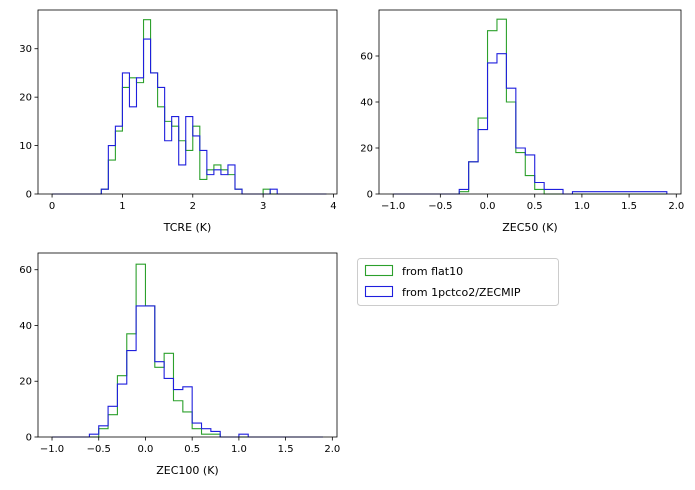  Describe the element at coordinates (529, 227) in the screenshot. I see `x-axis-label: ZEC50 (K)` at that location.